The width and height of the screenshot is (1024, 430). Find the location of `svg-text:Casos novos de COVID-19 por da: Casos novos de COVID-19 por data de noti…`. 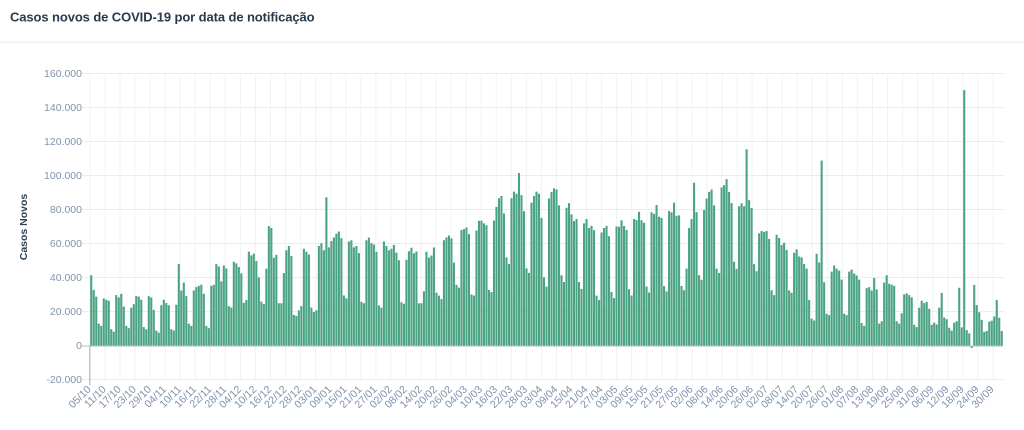

svg-text:Casos novos de COVID-19 por da: Casos novos de COVID-19 por data de noti… is located at coordinates (162, 16).